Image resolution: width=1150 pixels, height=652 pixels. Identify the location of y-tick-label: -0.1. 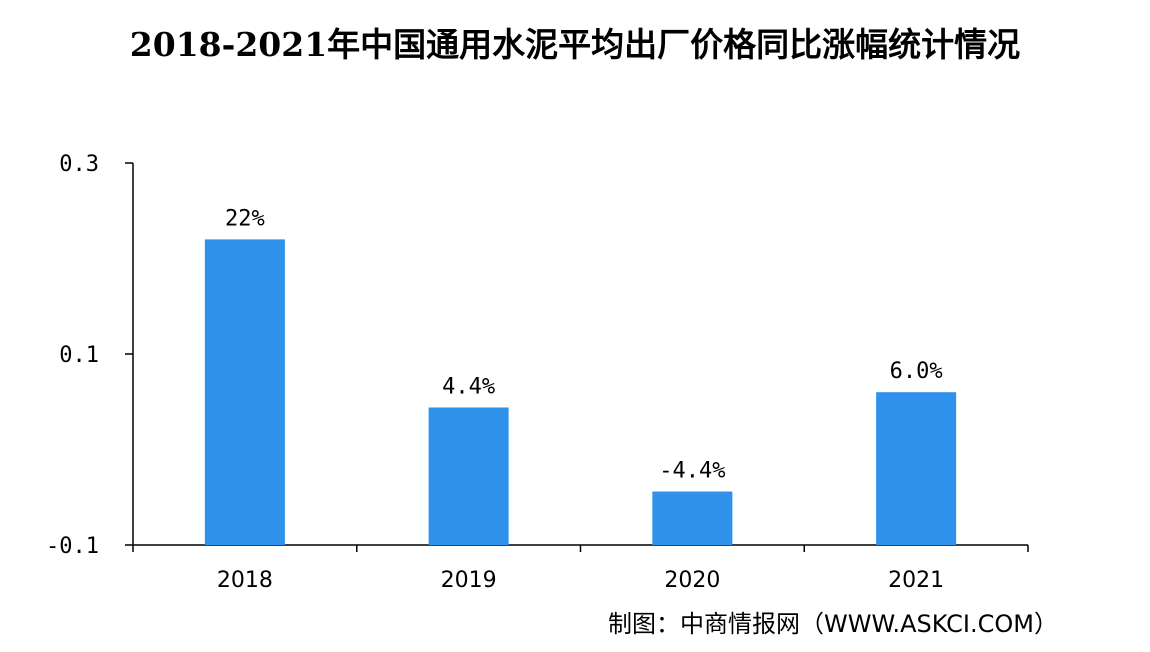
(72, 546).